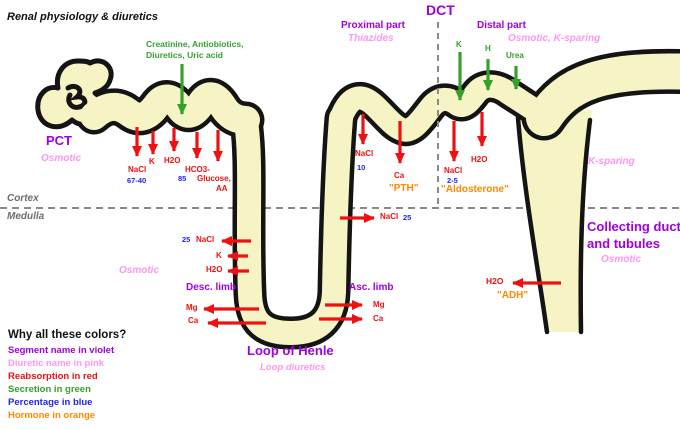 This screenshot has height=429, width=680. What do you see at coordinates (554, 221) in the screenshot?
I see `collecting-duct-shape` at bounding box center [554, 221].